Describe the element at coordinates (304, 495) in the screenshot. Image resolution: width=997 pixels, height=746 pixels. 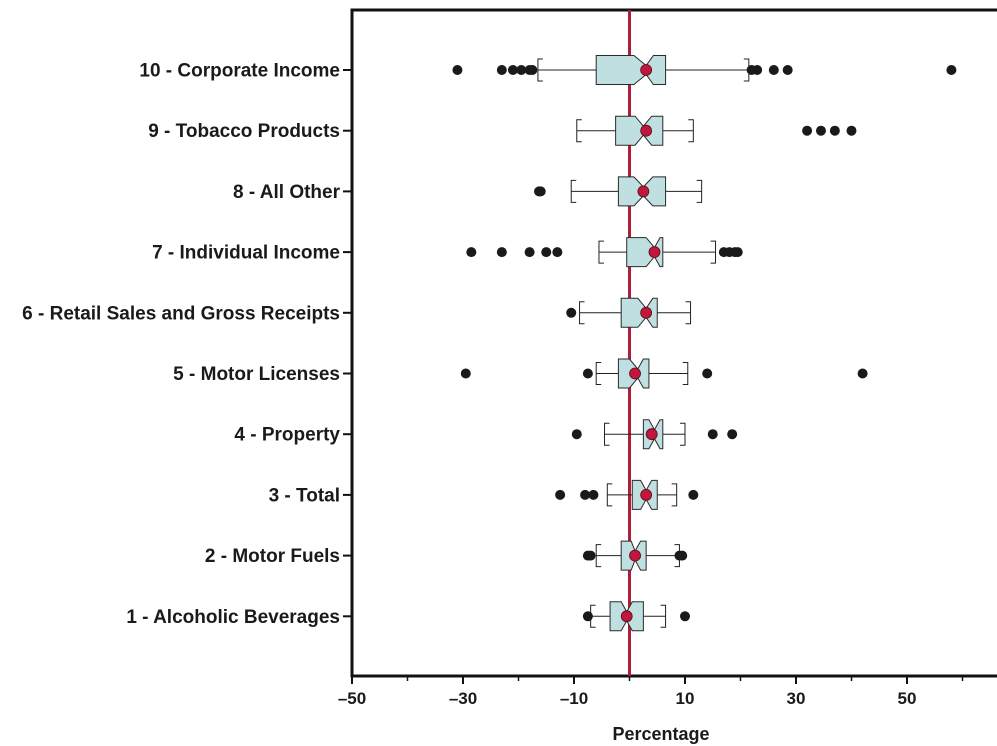
I see `category-label: 3 - Total` at that location.